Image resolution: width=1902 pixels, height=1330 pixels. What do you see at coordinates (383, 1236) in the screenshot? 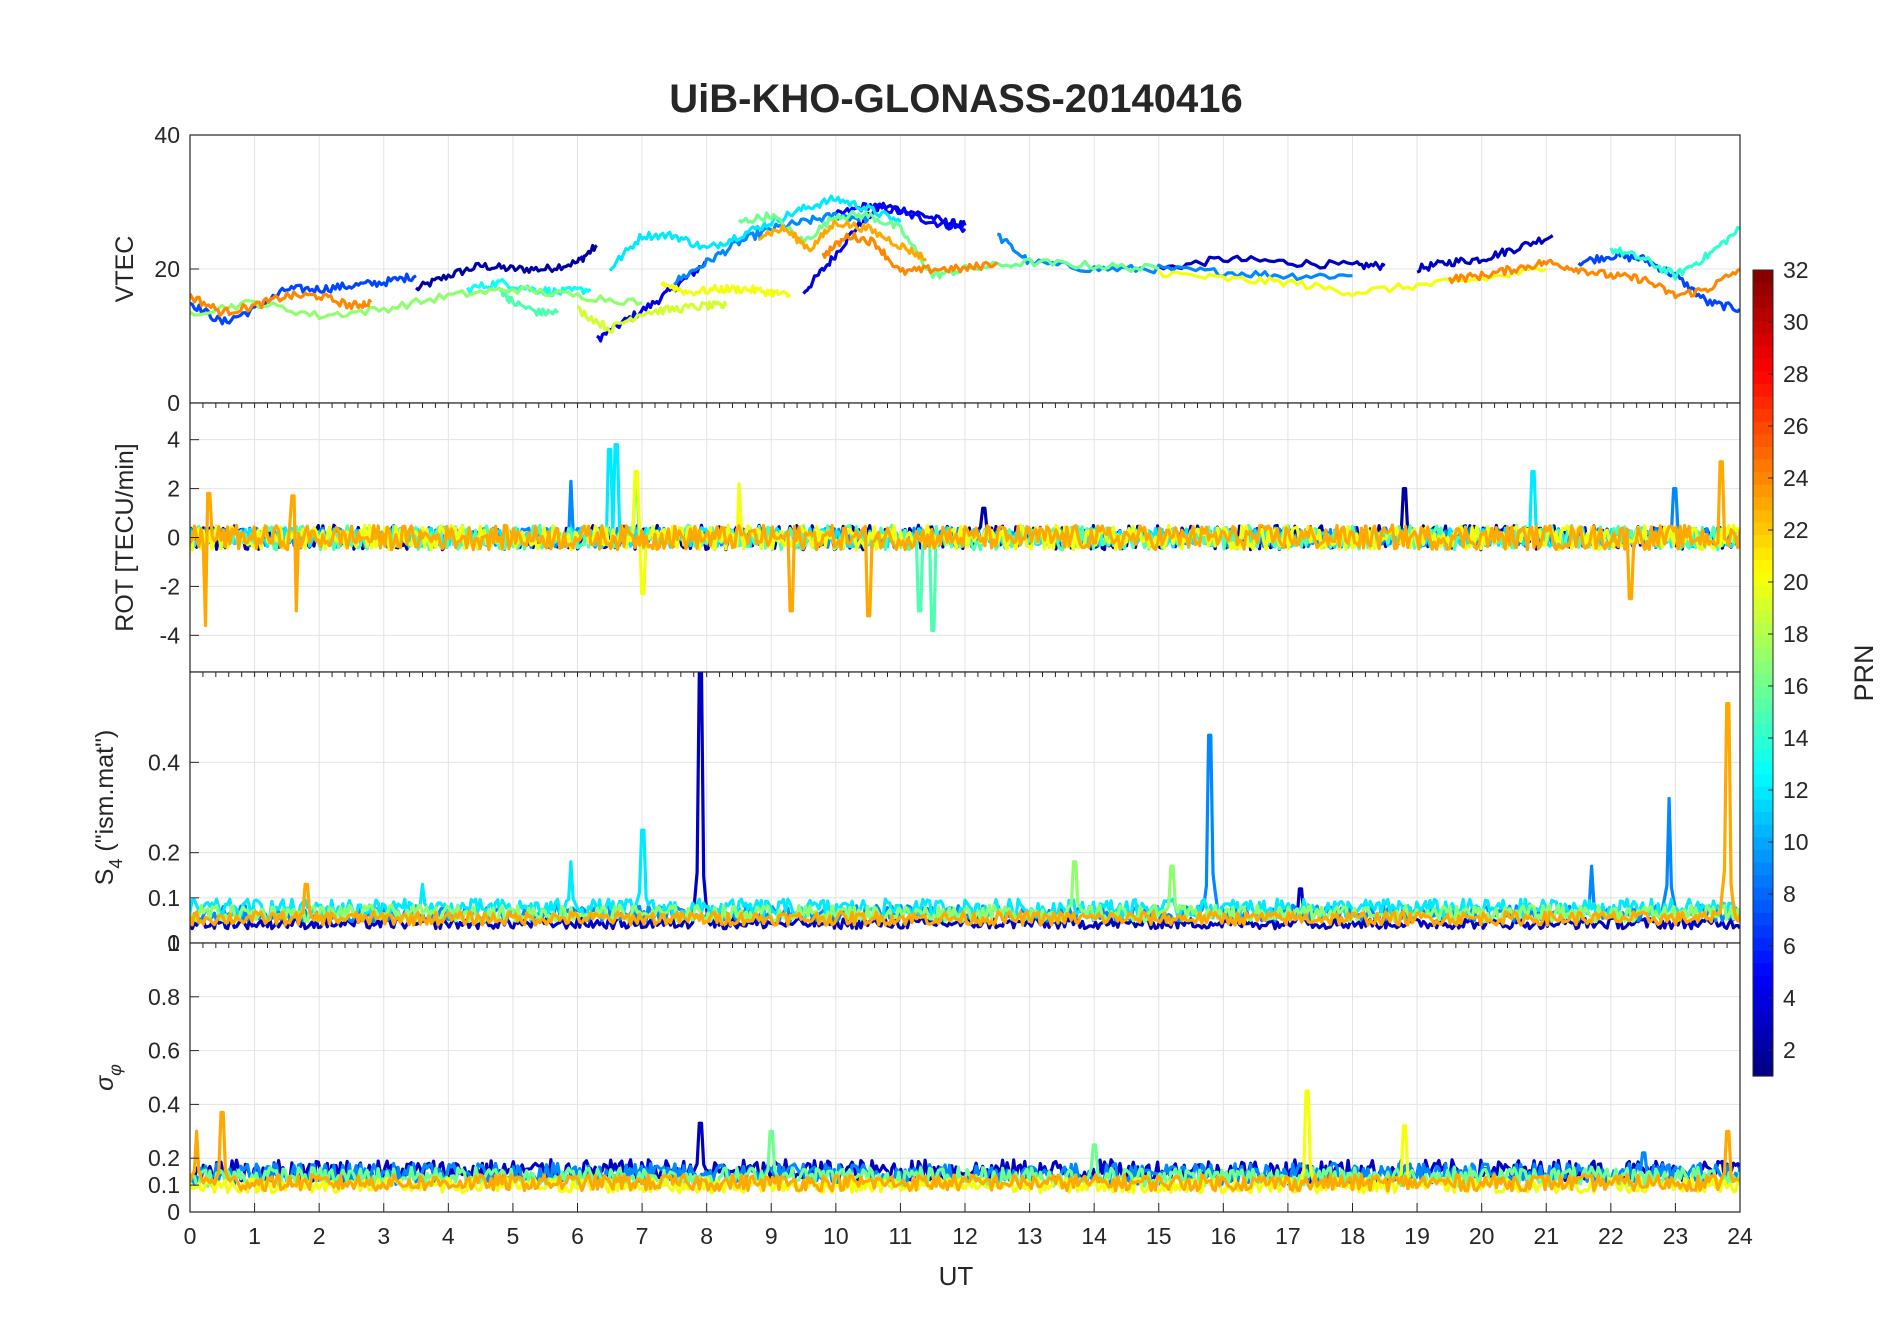
I see `x-tick-label: 3` at bounding box center [383, 1236].